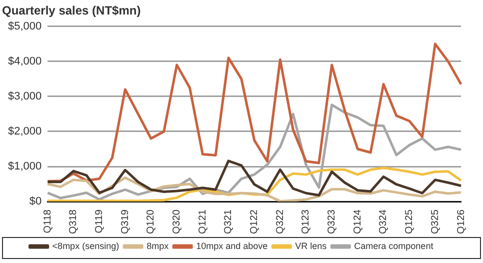  I want to click on legend-label: VR lens, so click(311, 245).